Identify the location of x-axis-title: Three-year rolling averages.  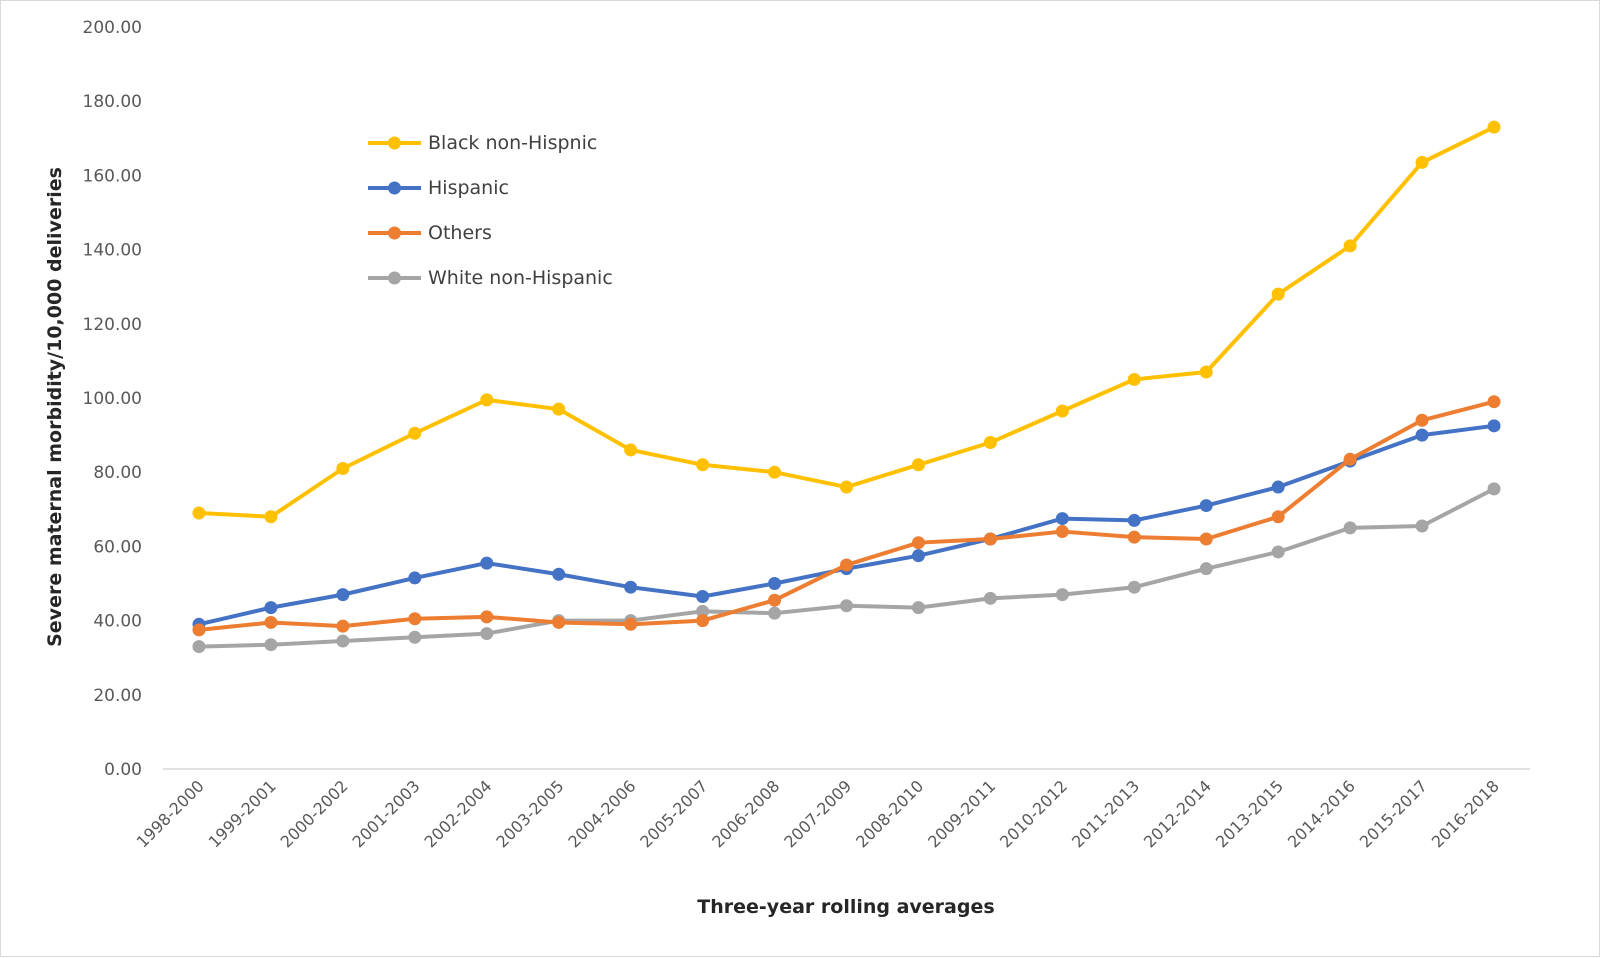
(845, 907).